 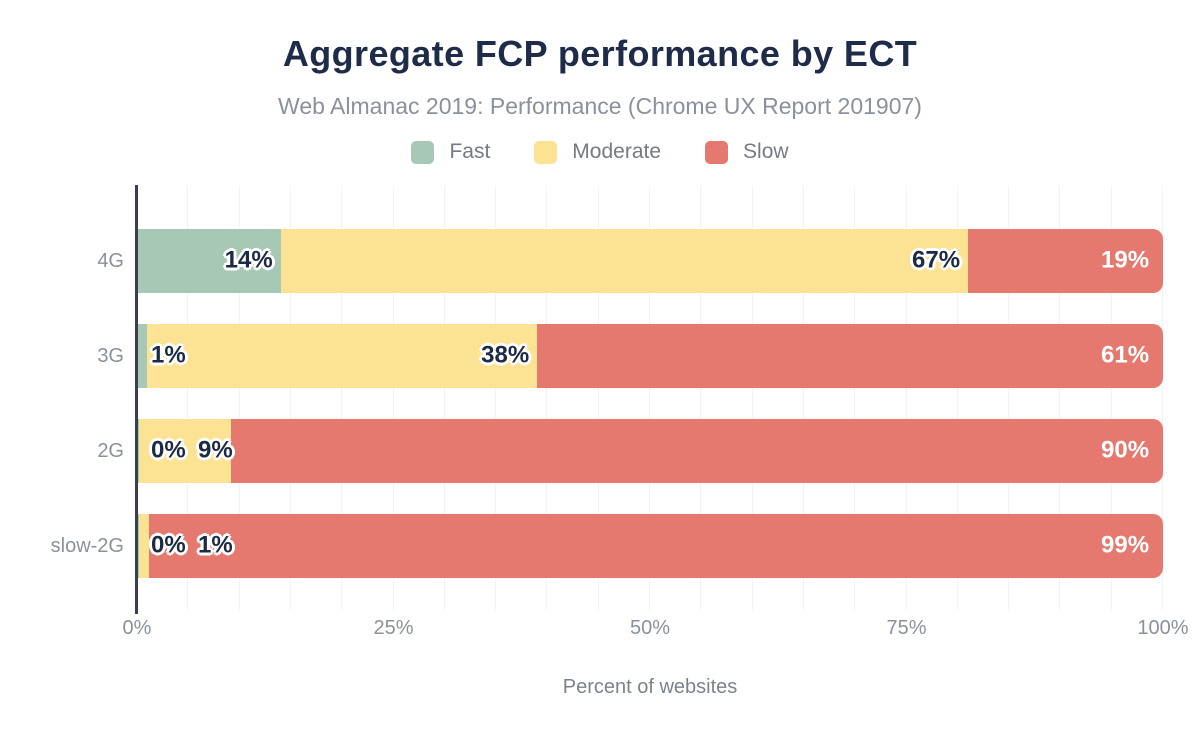 What do you see at coordinates (87, 545) in the screenshot?
I see `y-axis-label-slow-2G: slow-2G` at bounding box center [87, 545].